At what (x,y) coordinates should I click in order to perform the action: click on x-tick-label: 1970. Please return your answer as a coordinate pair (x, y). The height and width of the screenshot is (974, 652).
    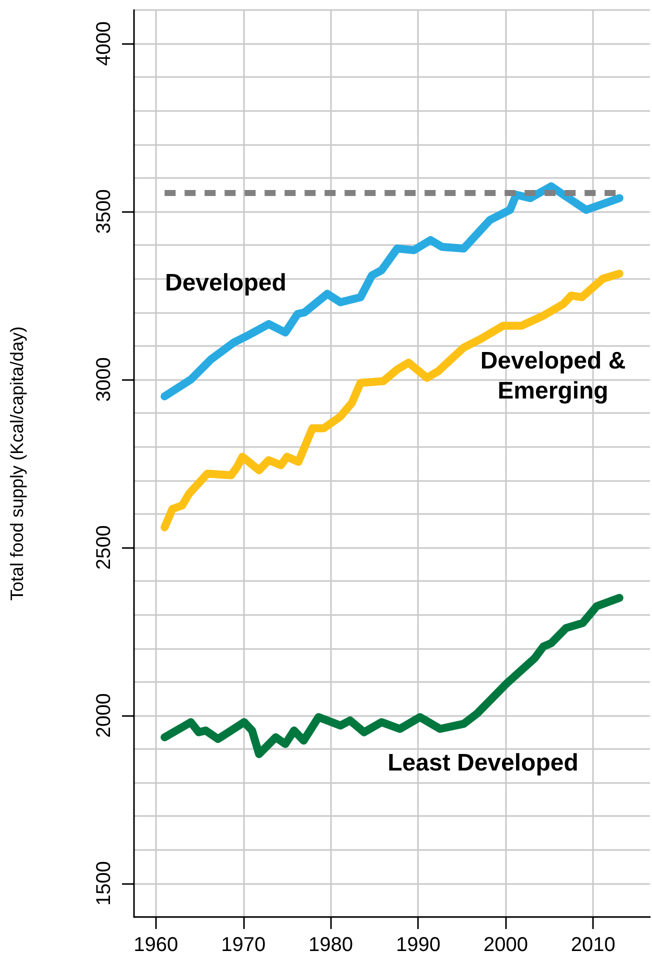
    Looking at the image, I should click on (243, 945).